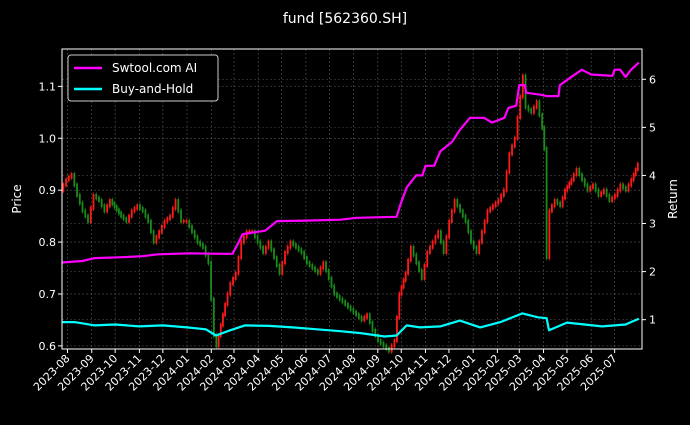  I want to click on y-axis-label-right: Return, so click(673, 199).